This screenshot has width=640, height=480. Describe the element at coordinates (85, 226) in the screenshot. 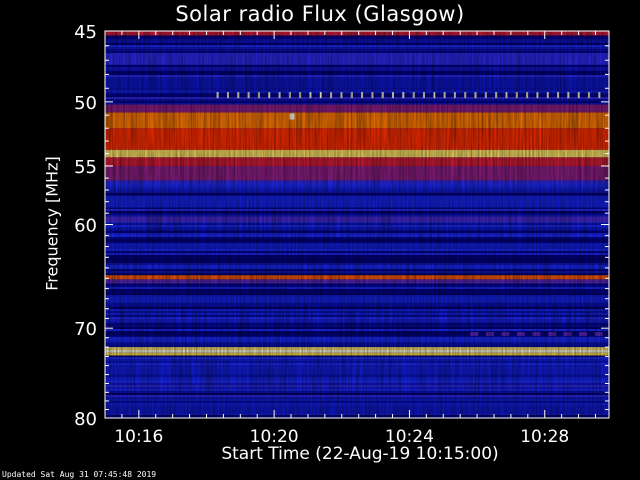

I see `y-tick-label: 60` at that location.